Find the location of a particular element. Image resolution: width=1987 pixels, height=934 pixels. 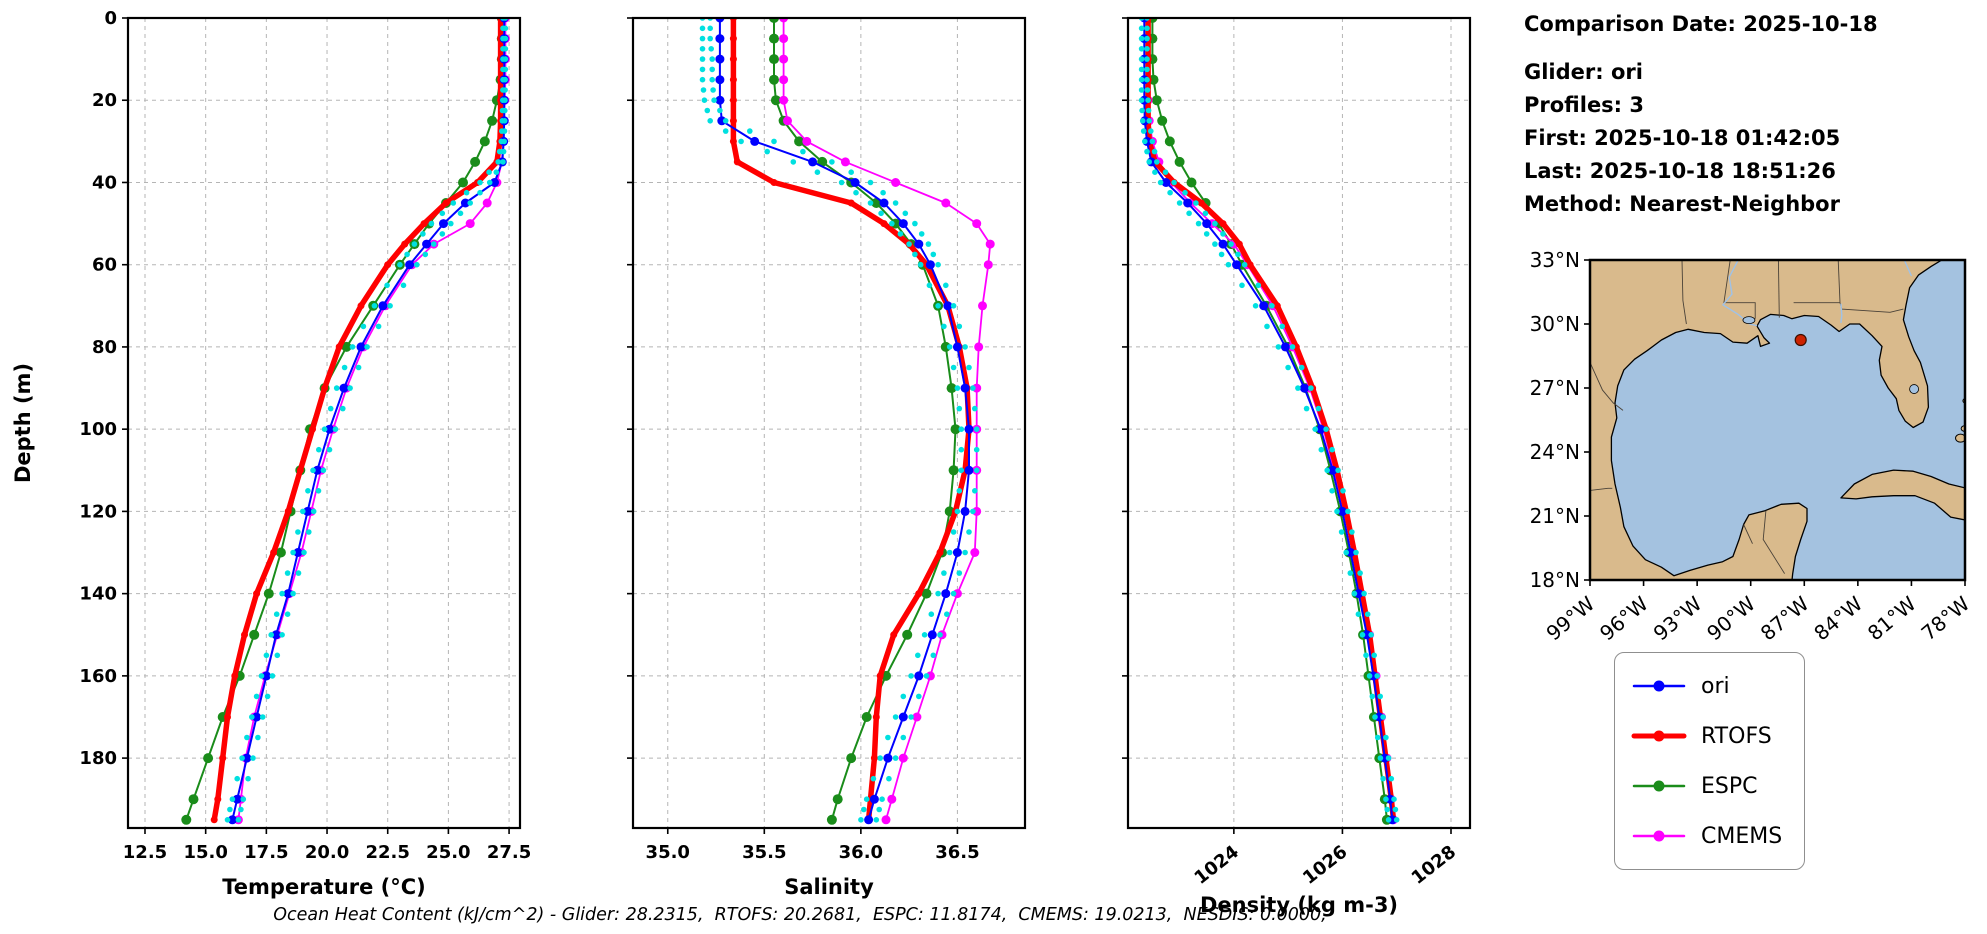

first-profile-time-text: First: 2025-10-18 01:42:05 is located at coordinates (1682, 138).